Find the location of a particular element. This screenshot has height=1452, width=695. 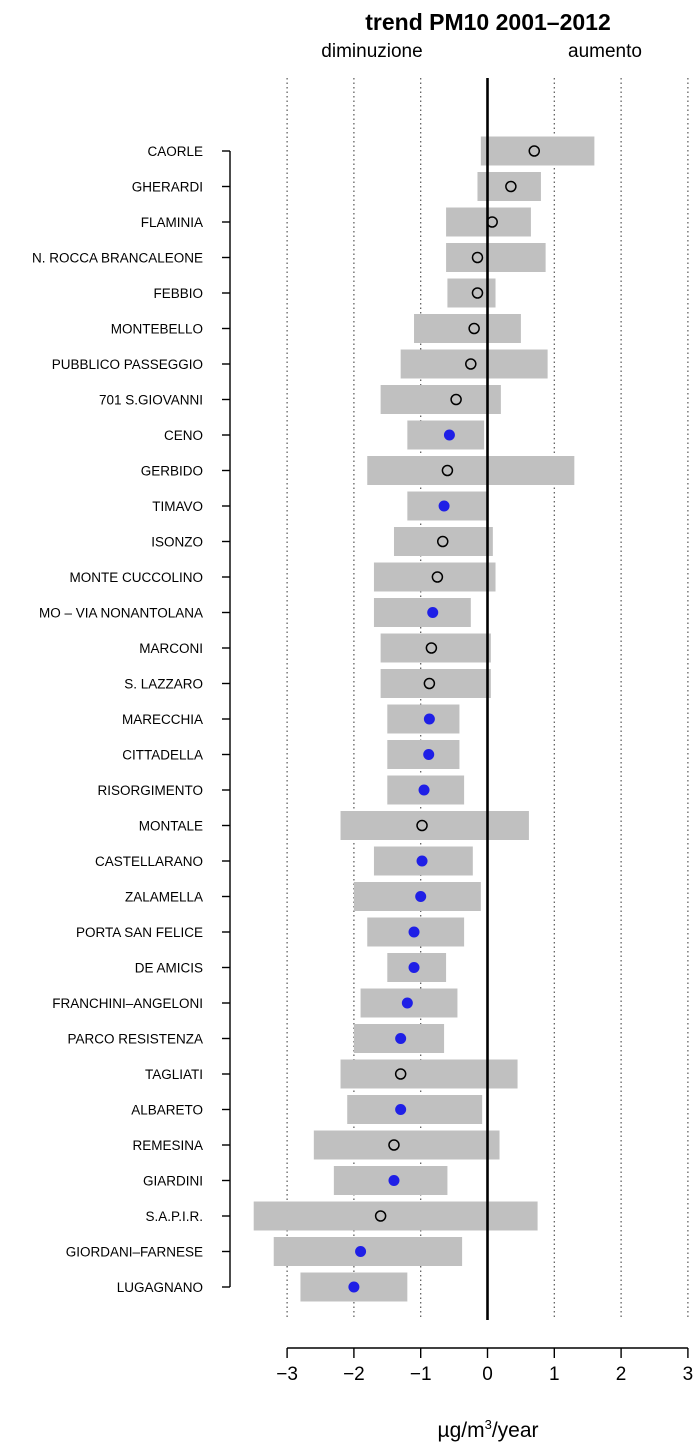

y-tick-label: DE AMICIS is located at coordinates (169, 968).